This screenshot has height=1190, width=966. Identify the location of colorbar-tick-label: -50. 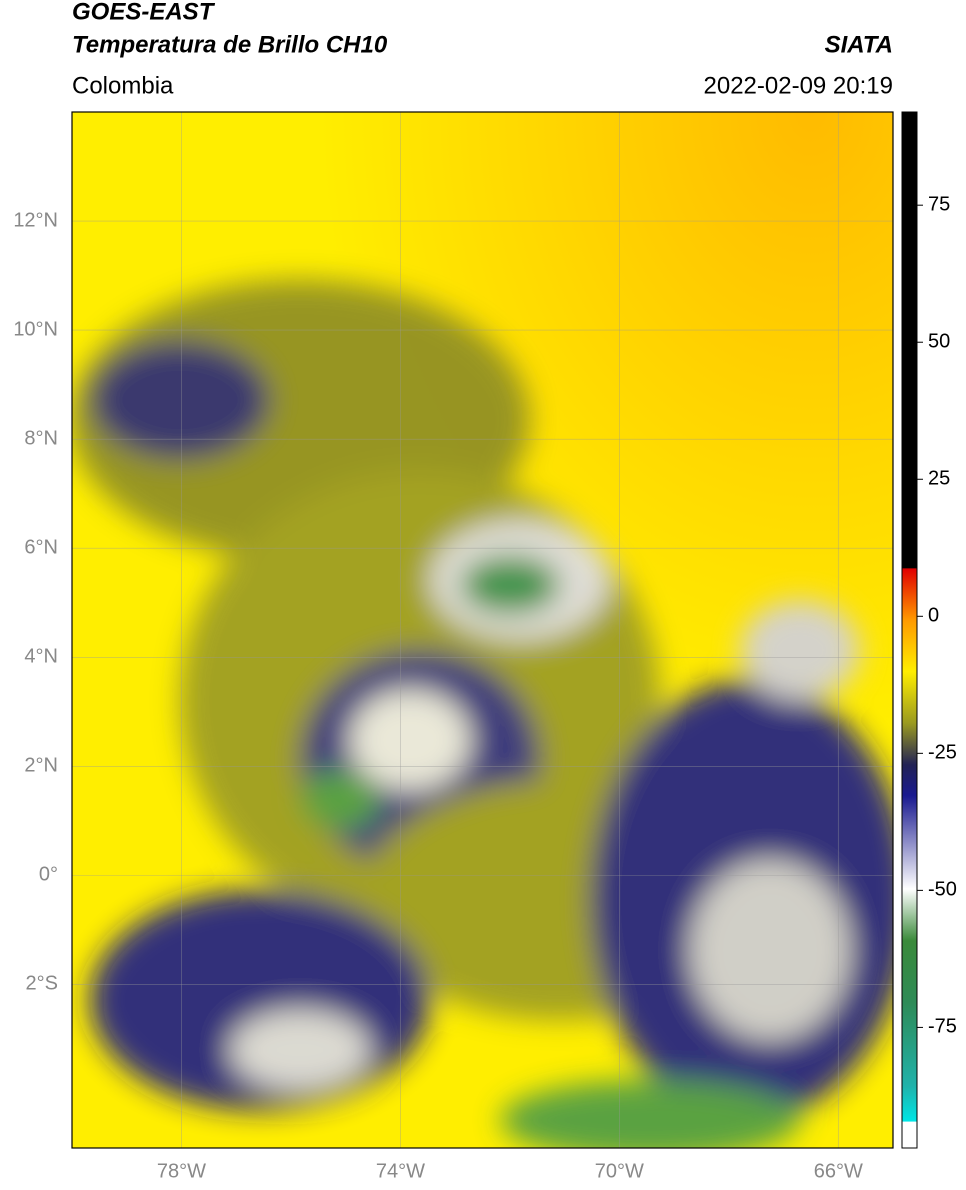
(942, 890).